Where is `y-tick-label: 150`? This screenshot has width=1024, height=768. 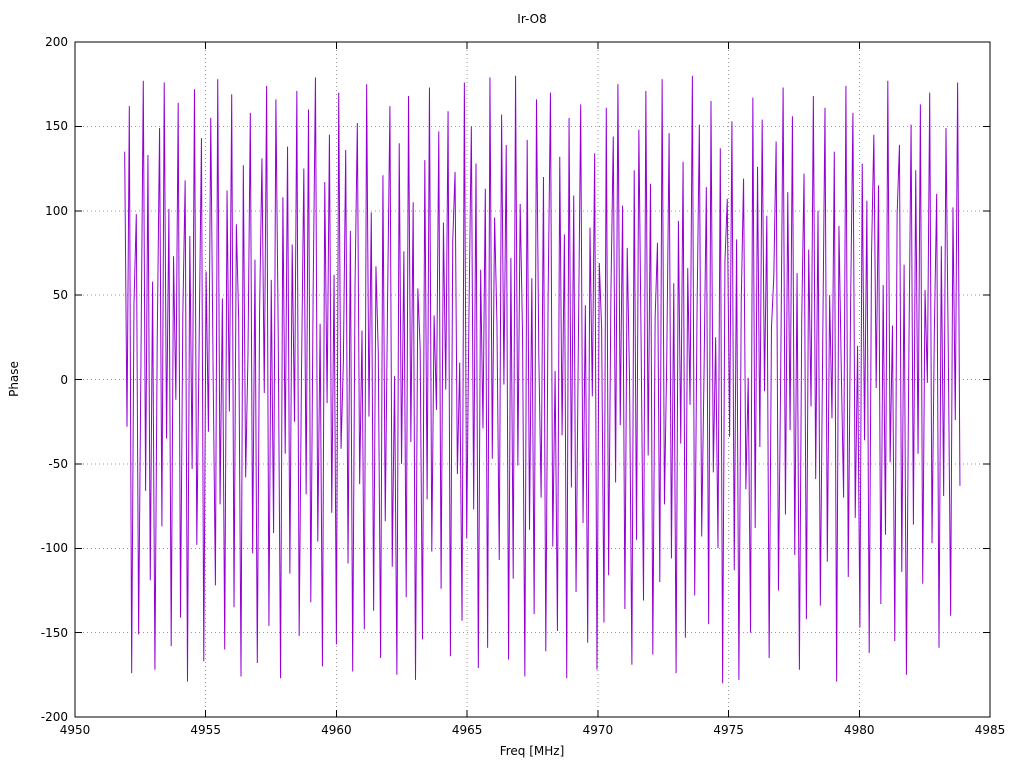
y-tick-label: 150 is located at coordinates (56, 126).